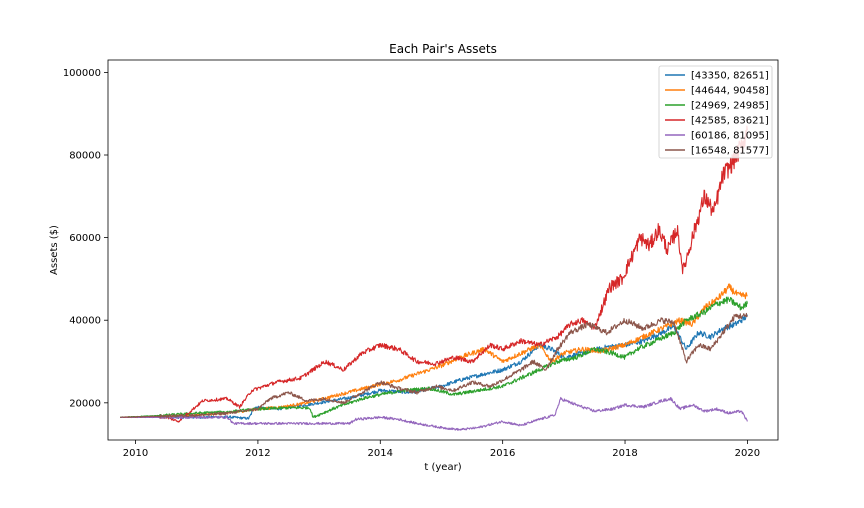 The image size is (864, 508). What do you see at coordinates (730, 151) in the screenshot?
I see `legend-label: [16548, 81577]` at bounding box center [730, 151].